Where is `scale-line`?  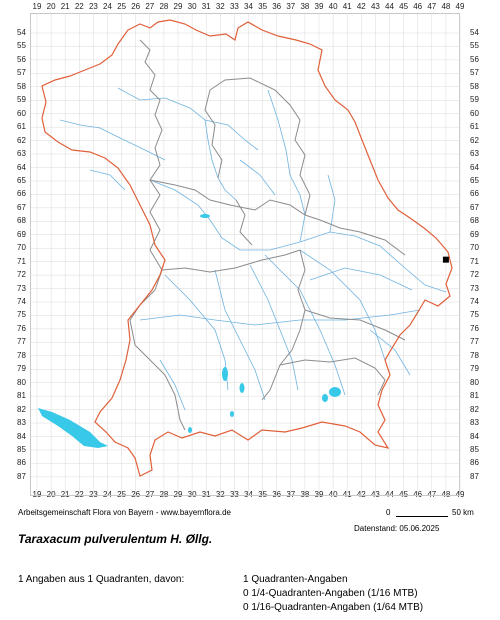 scale-line is located at coordinates (422, 516).